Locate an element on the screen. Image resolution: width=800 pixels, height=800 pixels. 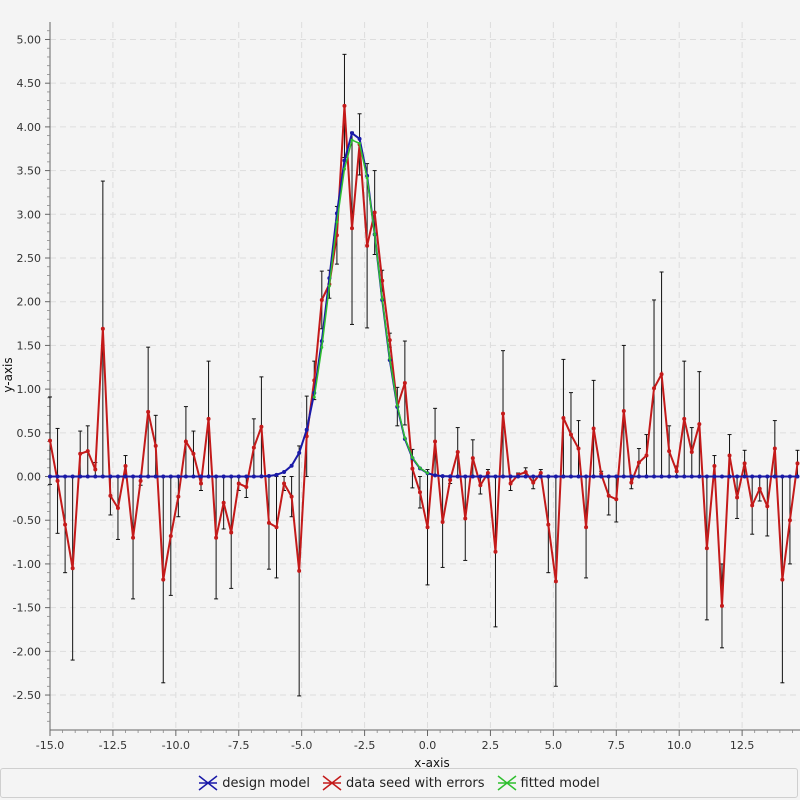
fitted-model-swatch-icon is located at coordinates (506, 783).